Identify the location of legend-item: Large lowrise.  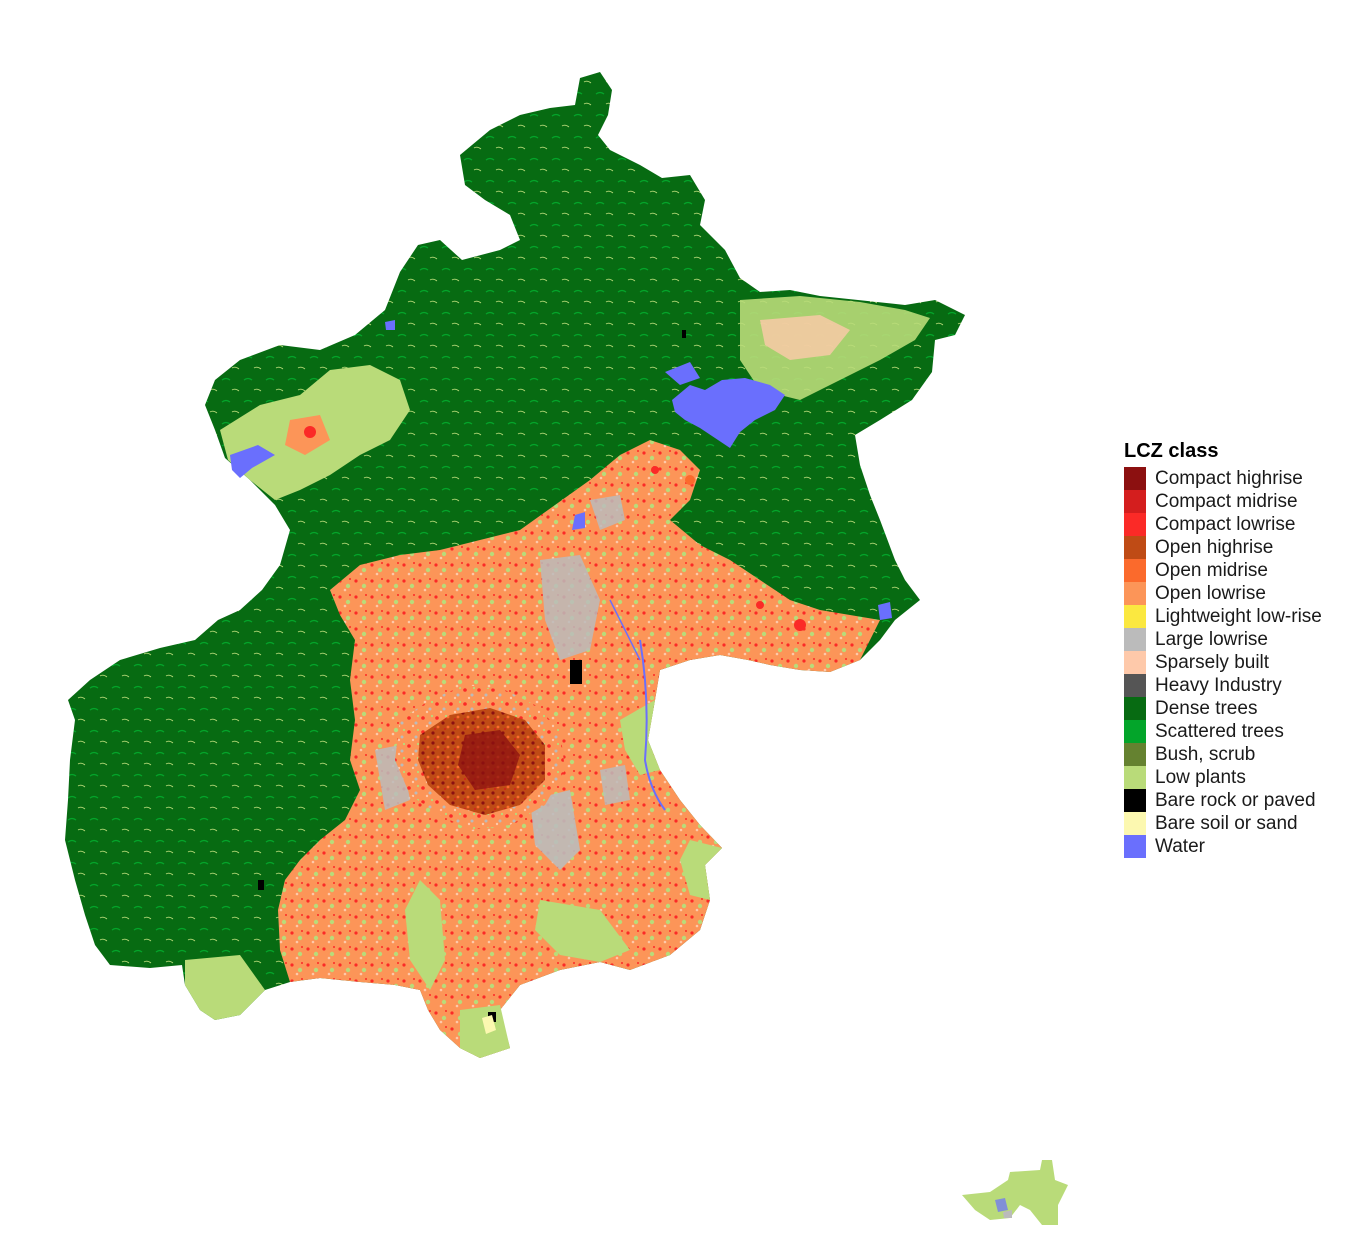
(1239, 639).